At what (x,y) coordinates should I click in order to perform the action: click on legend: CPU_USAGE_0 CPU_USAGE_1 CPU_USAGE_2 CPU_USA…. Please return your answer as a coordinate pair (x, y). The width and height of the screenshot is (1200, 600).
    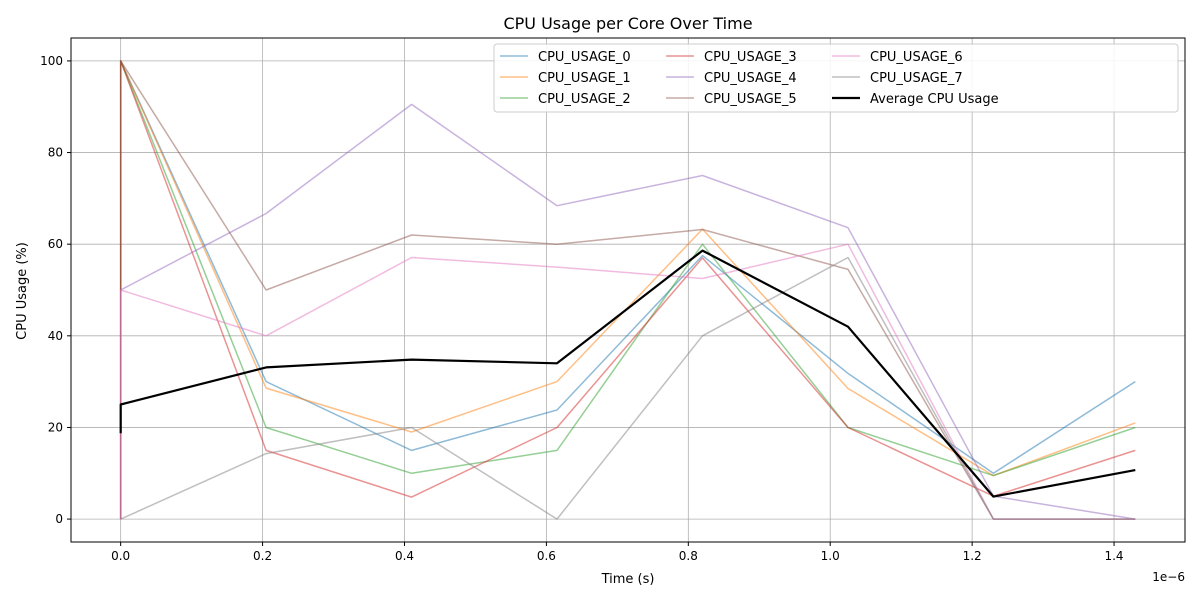
    Looking at the image, I should click on (836, 78).